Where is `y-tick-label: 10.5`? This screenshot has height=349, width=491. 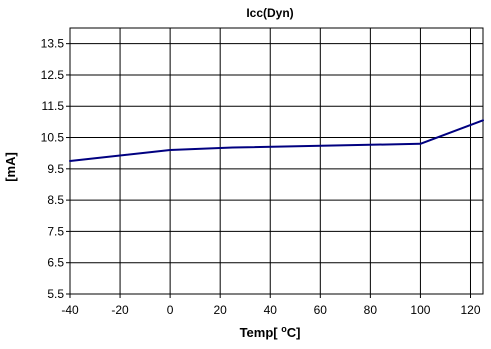
y-tick-label: 10.5 is located at coordinates (53, 138).